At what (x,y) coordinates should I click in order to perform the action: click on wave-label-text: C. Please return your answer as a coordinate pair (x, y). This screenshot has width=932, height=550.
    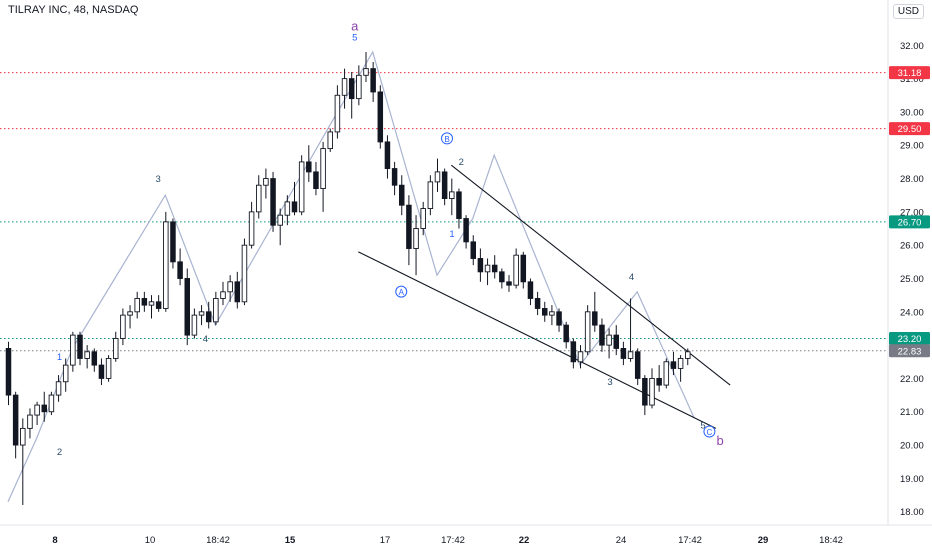
    Looking at the image, I should click on (710, 432).